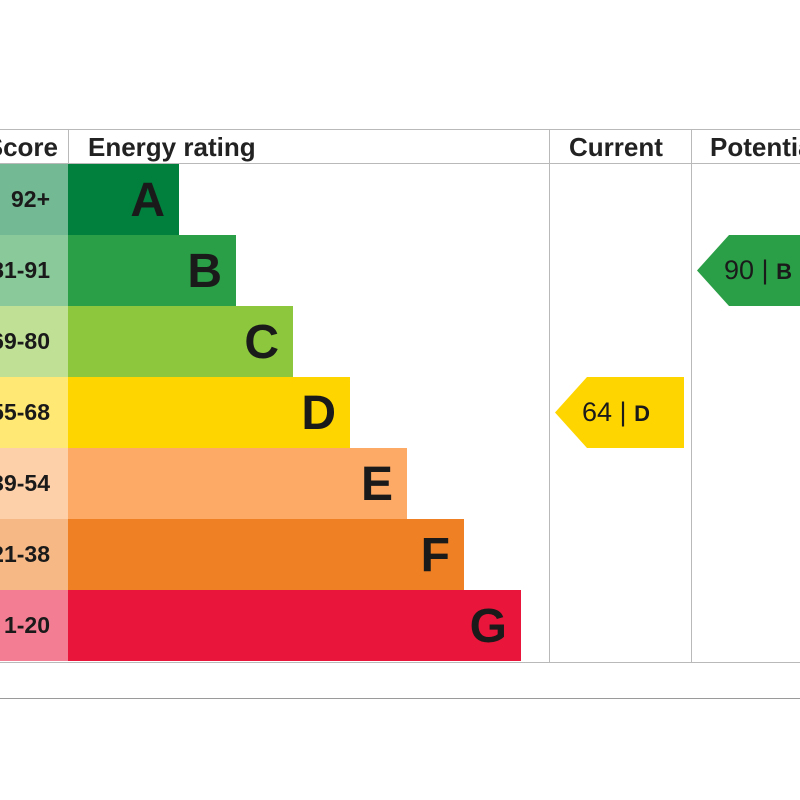  What do you see at coordinates (755, 147) in the screenshot?
I see `potential-header: Potential` at bounding box center [755, 147].